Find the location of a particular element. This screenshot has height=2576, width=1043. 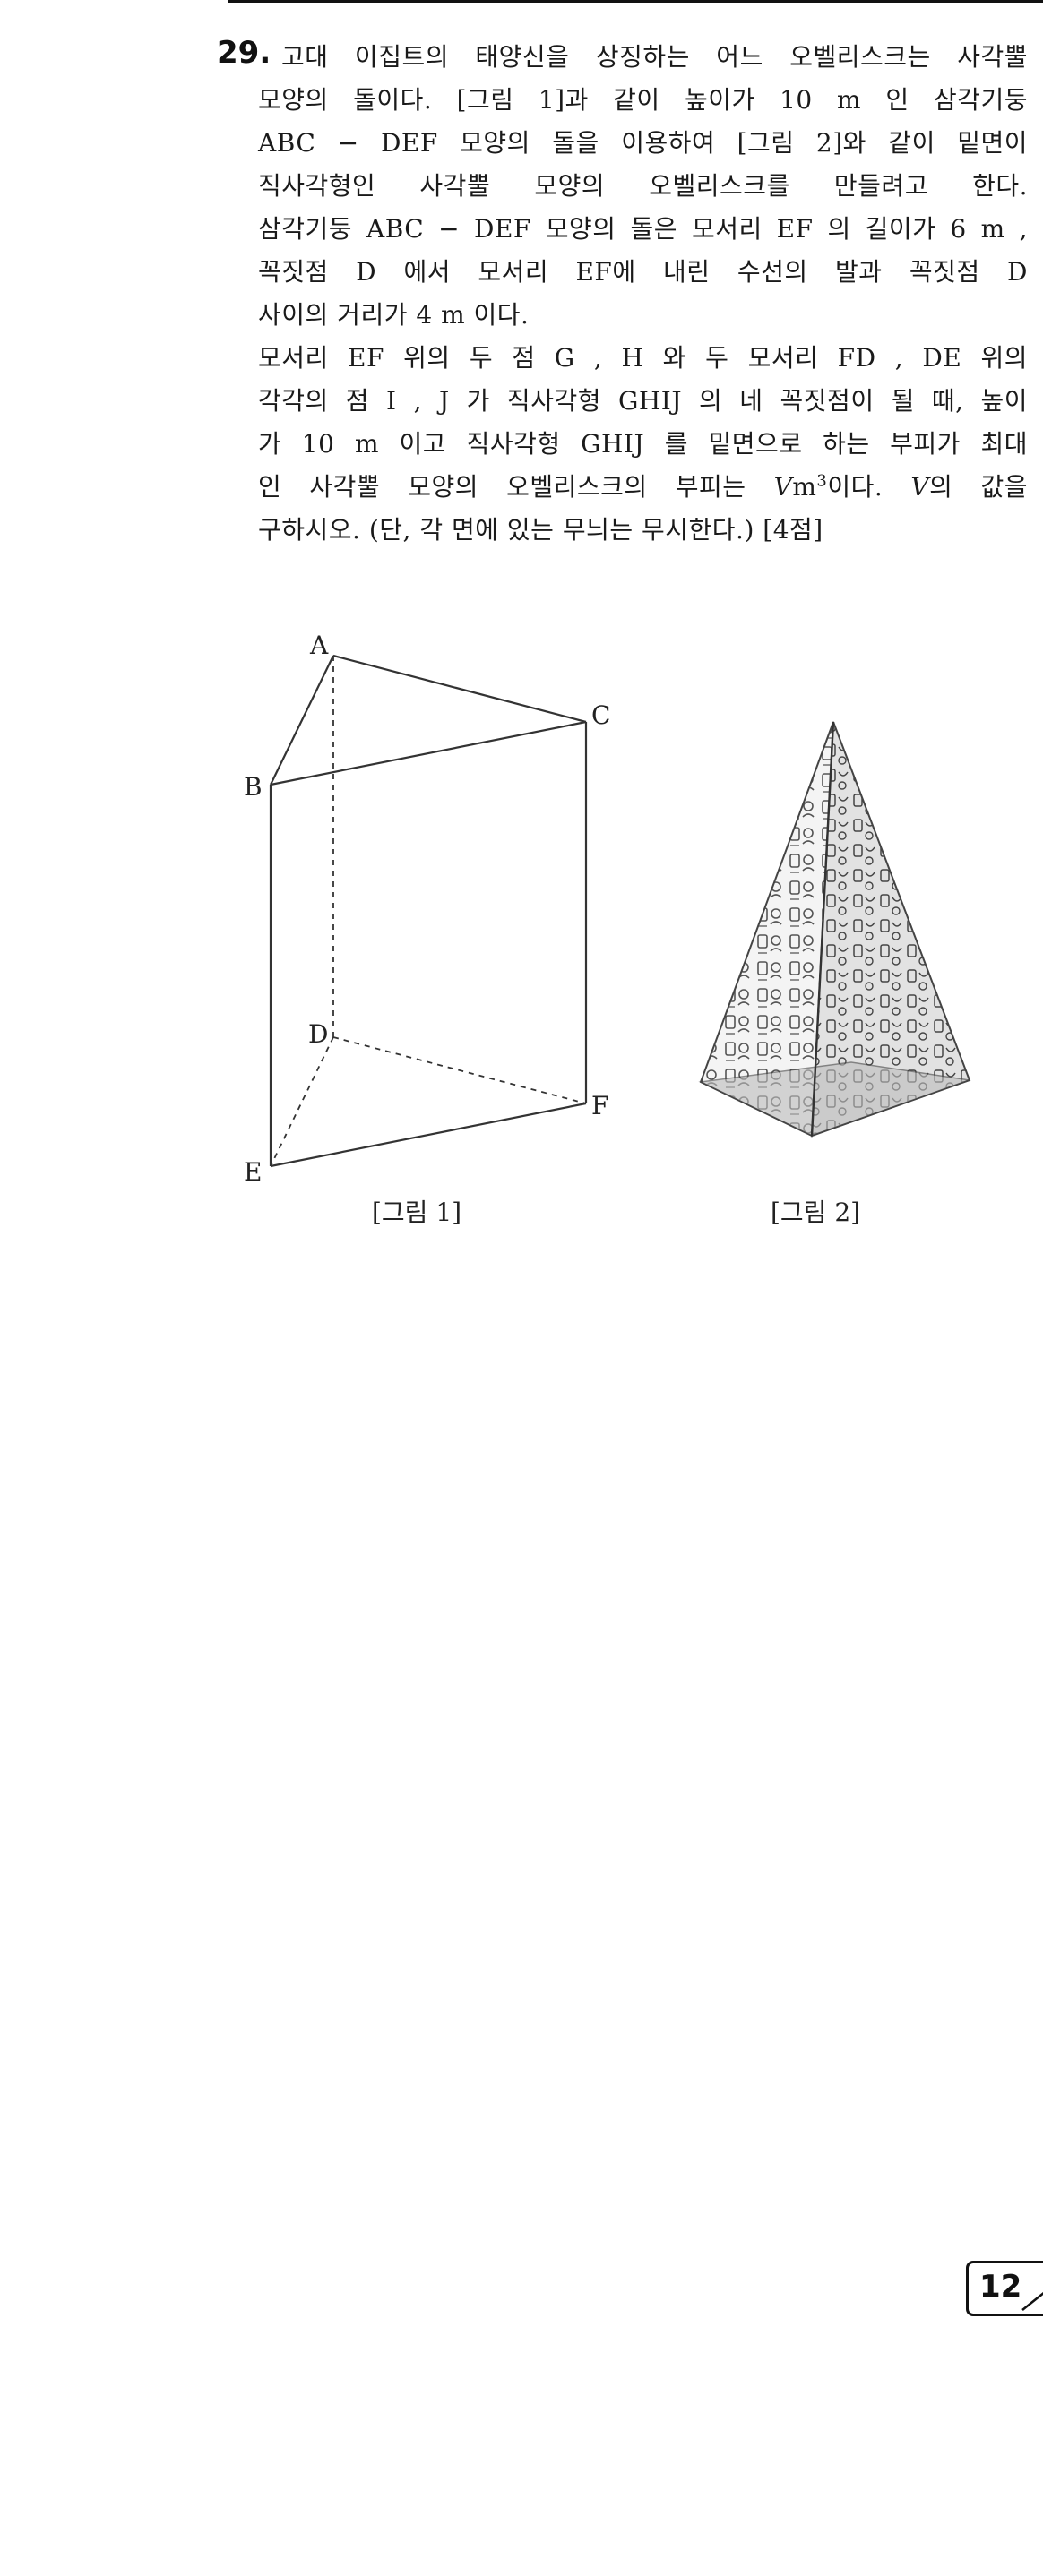

unit-m: m is located at coordinates (804, 487).